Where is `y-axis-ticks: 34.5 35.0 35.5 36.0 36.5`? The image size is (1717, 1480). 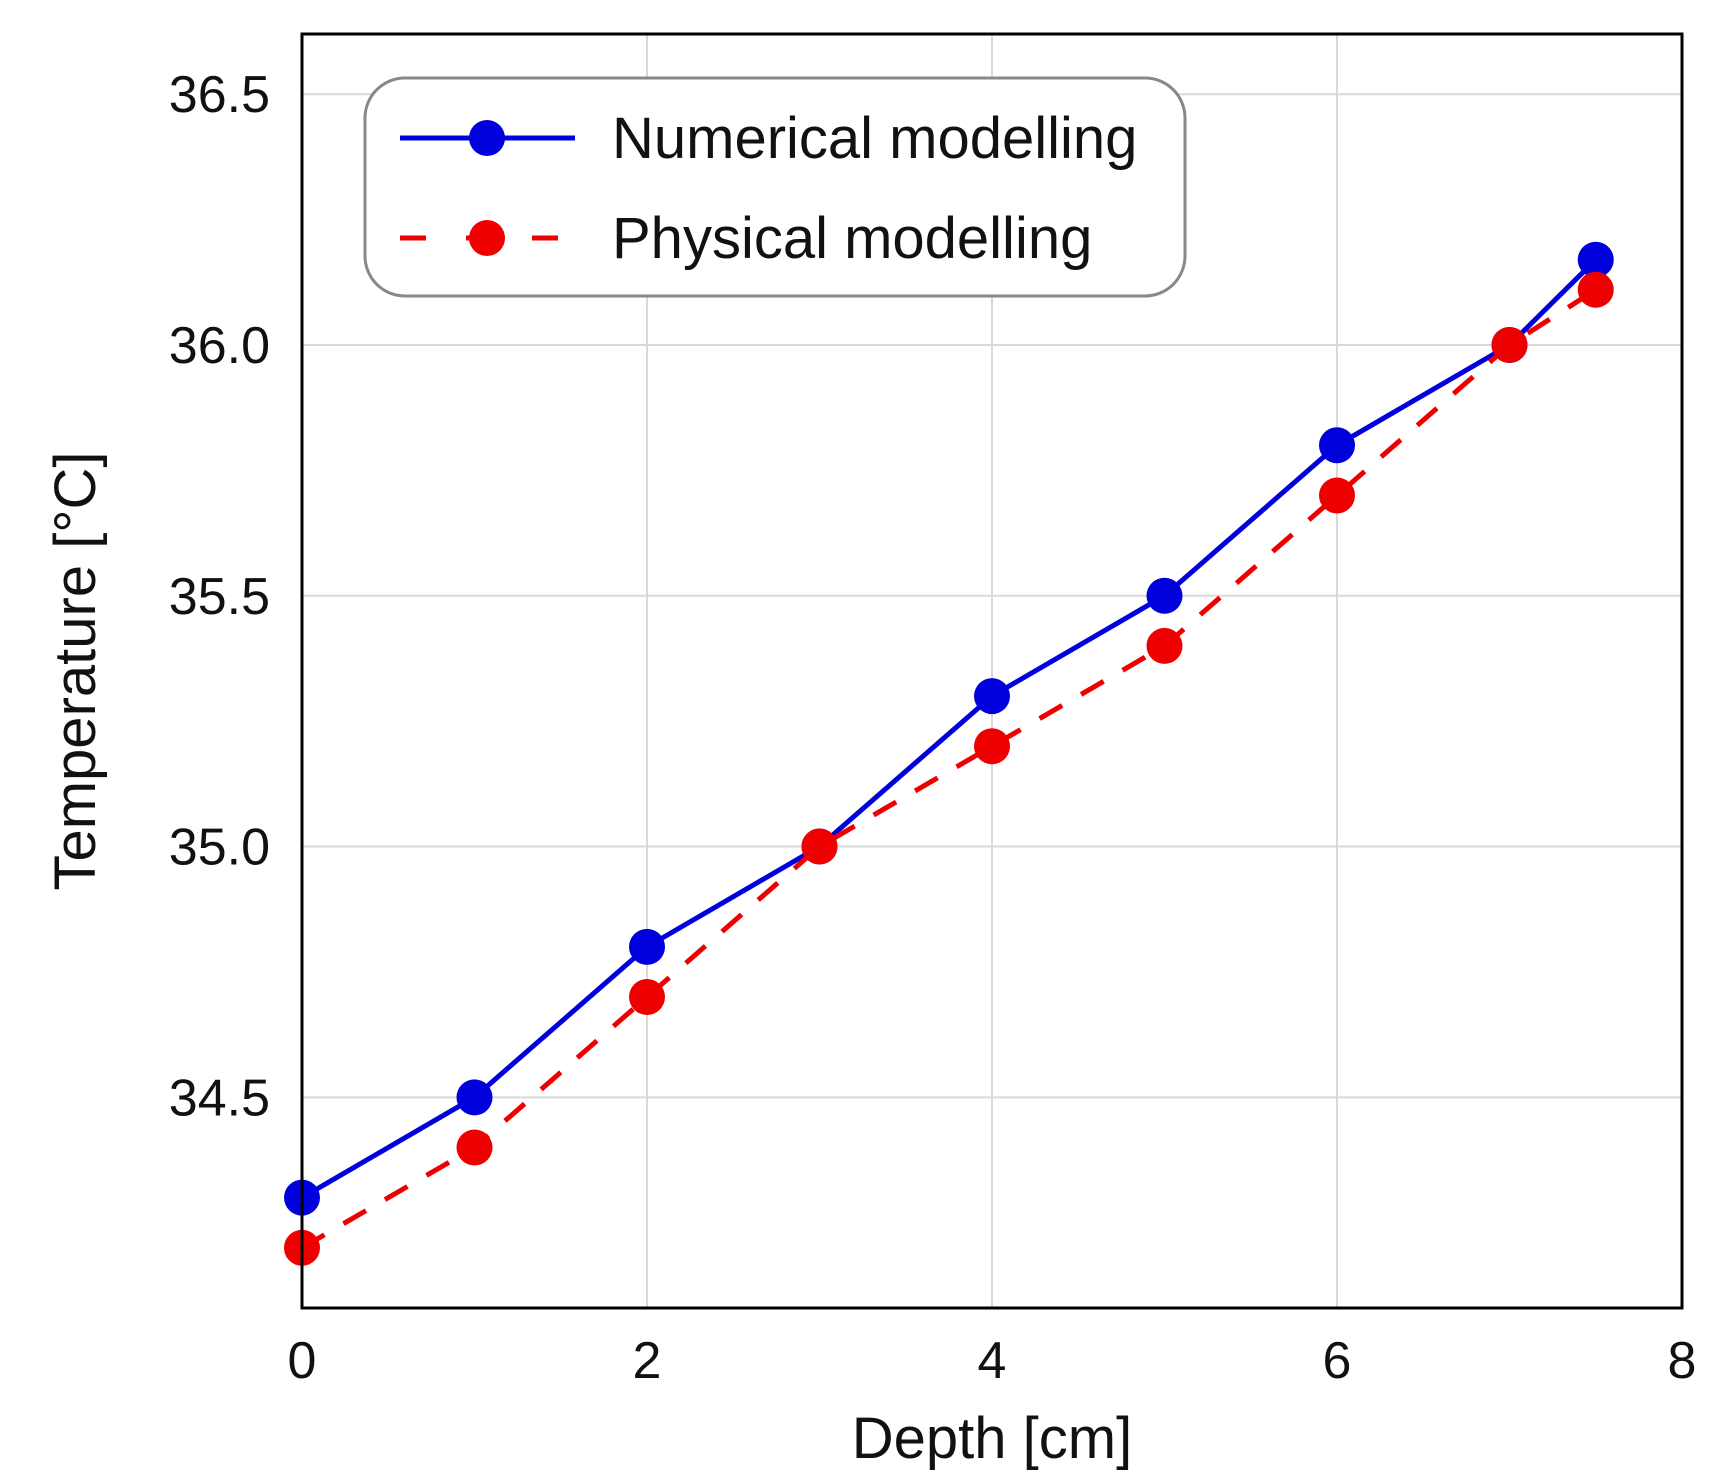
y-axis-ticks: 34.5 35.0 35.5 36.0 36.5 is located at coordinates (219, 596).